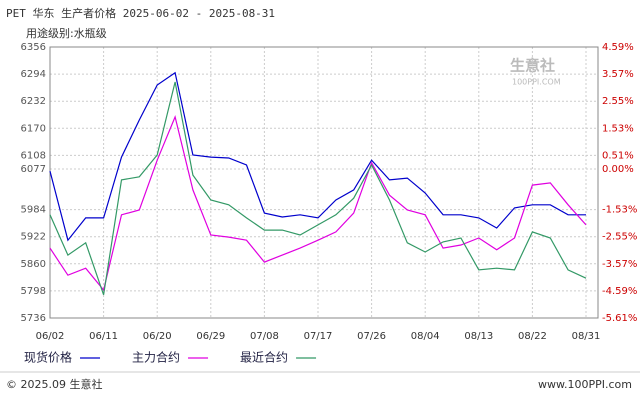 This screenshot has width=640, height=400. I want to click on x-tick-label: 08/13, so click(478, 336).